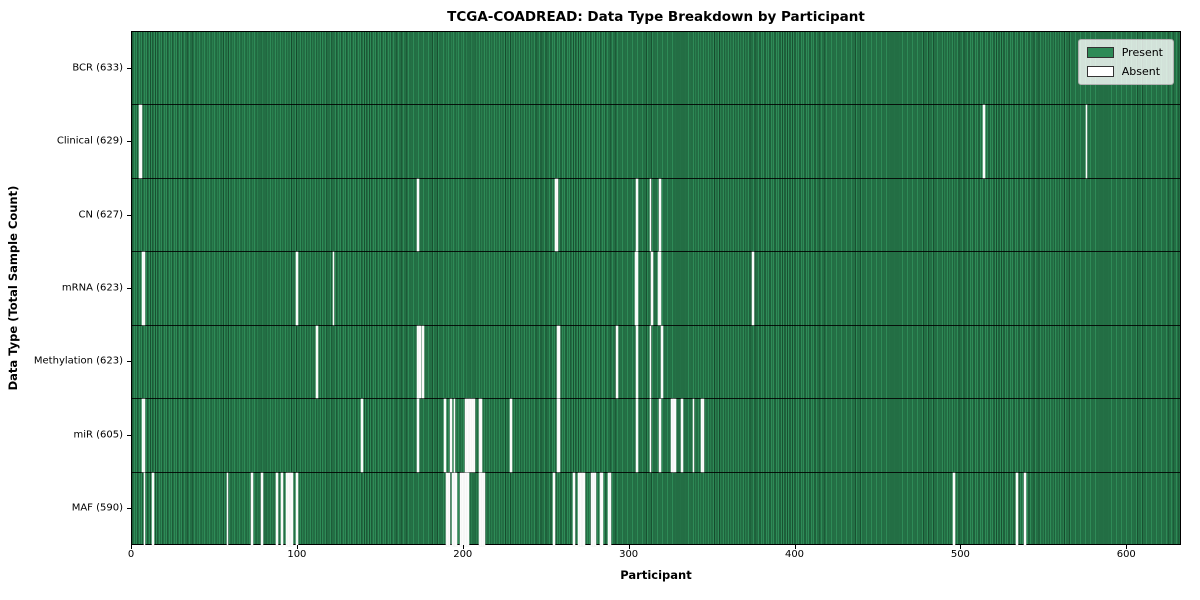 This screenshot has width=1200, height=600. Describe the element at coordinates (656, 69) in the screenshot. I see `heatmap-row-bcr` at that location.